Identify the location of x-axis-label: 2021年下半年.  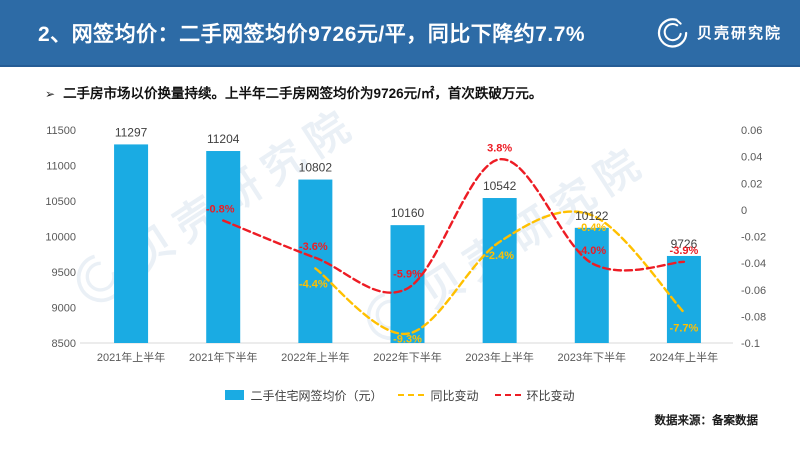
(223, 357).